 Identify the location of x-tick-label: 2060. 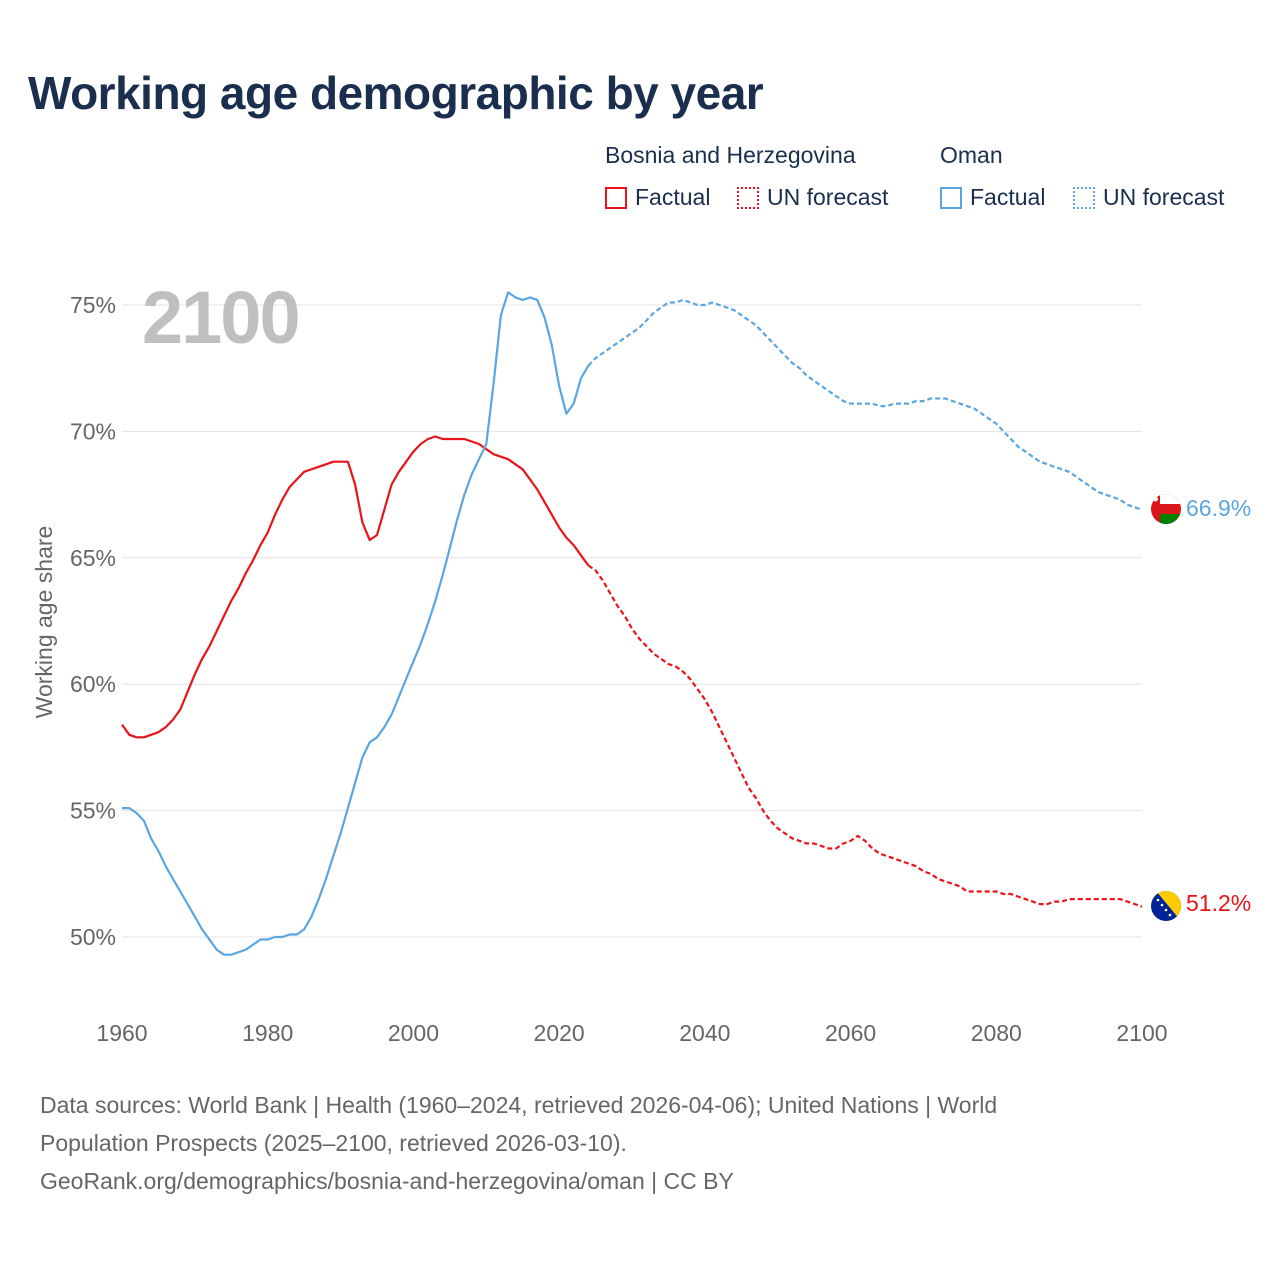
(850, 1033).